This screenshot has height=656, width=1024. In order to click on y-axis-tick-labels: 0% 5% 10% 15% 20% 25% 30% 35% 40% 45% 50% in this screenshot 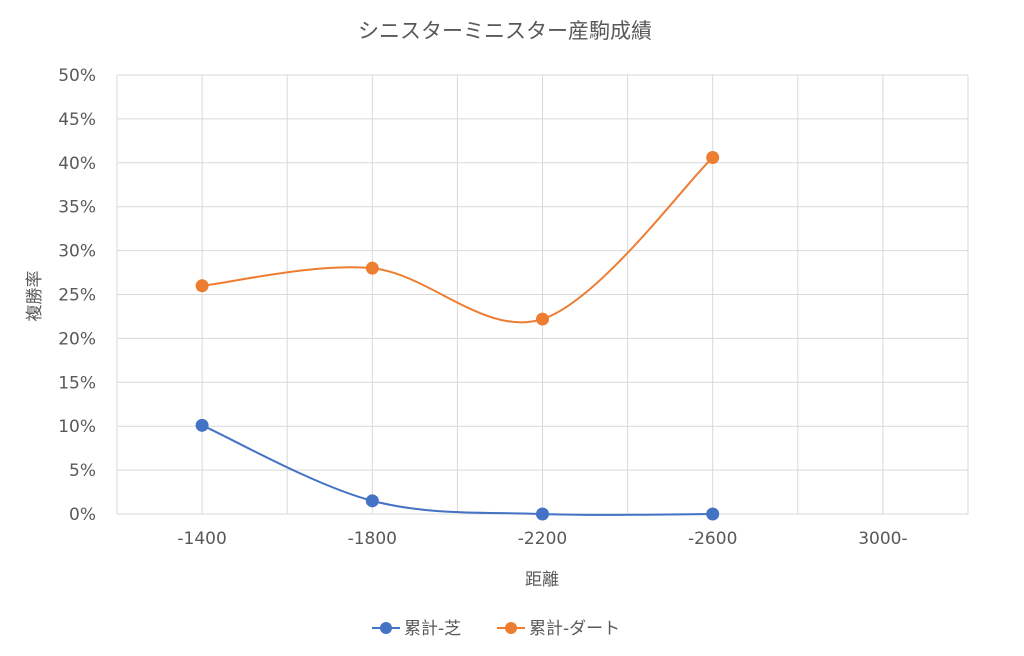, I will do `click(77, 295)`.